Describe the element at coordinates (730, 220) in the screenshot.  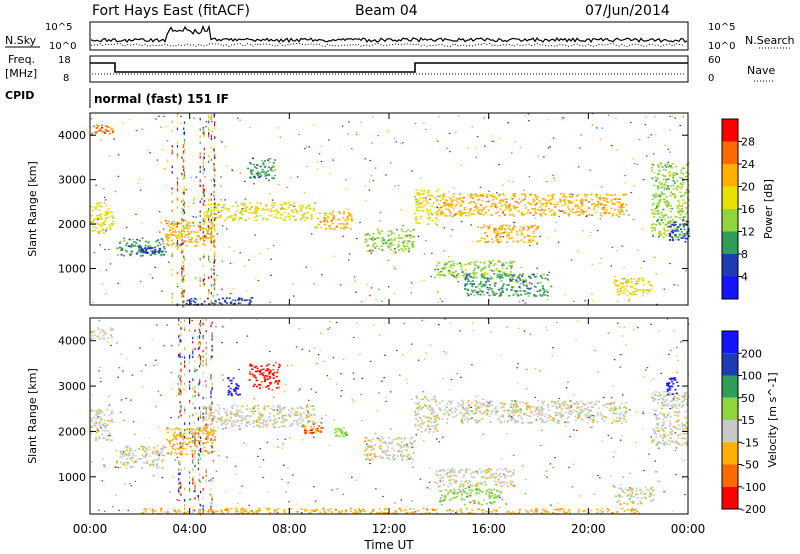
I see `power-colorbar-segment` at that location.